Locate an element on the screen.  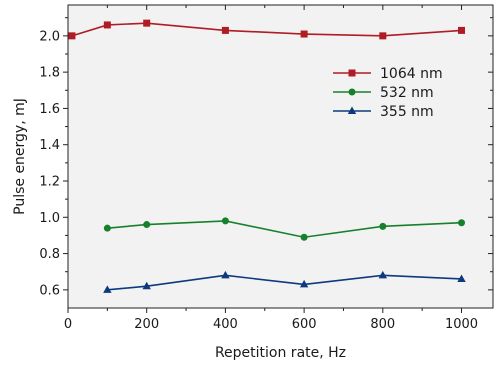
x-tick-label: 800 is located at coordinates (382, 324).